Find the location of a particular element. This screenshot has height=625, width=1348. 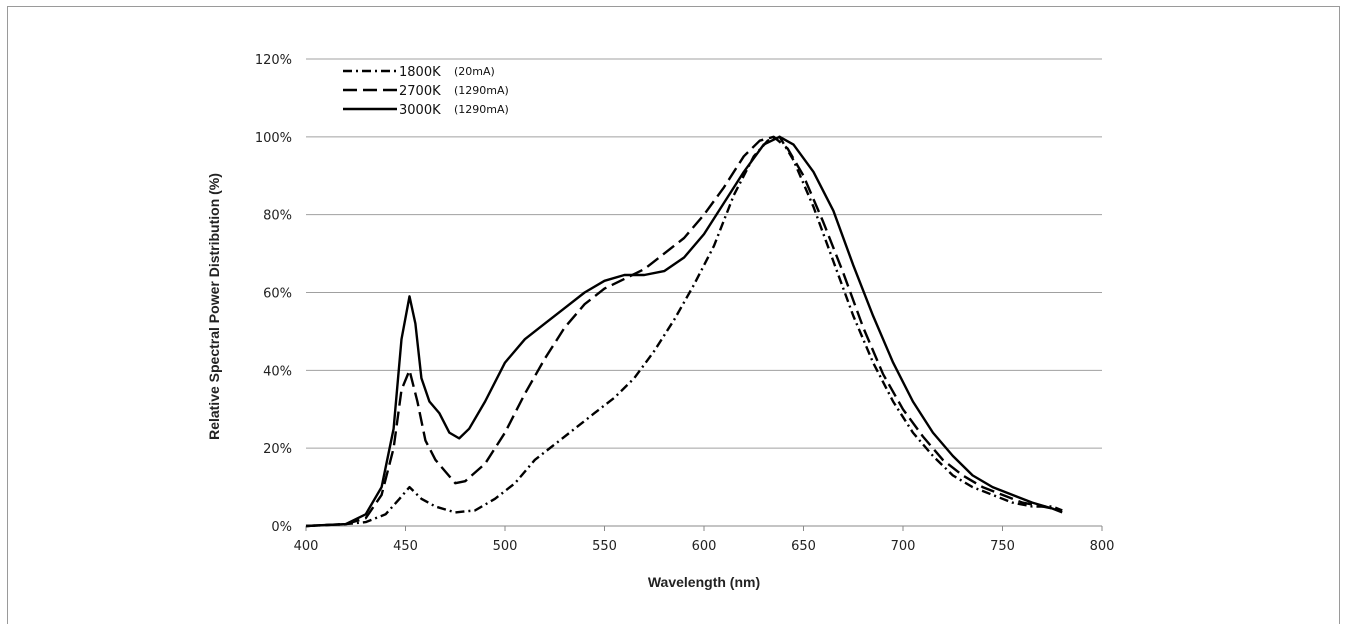

legend: 1800K (20mA) 2700K (1290mA) 3000K (1290mA) is located at coordinates (426, 91).